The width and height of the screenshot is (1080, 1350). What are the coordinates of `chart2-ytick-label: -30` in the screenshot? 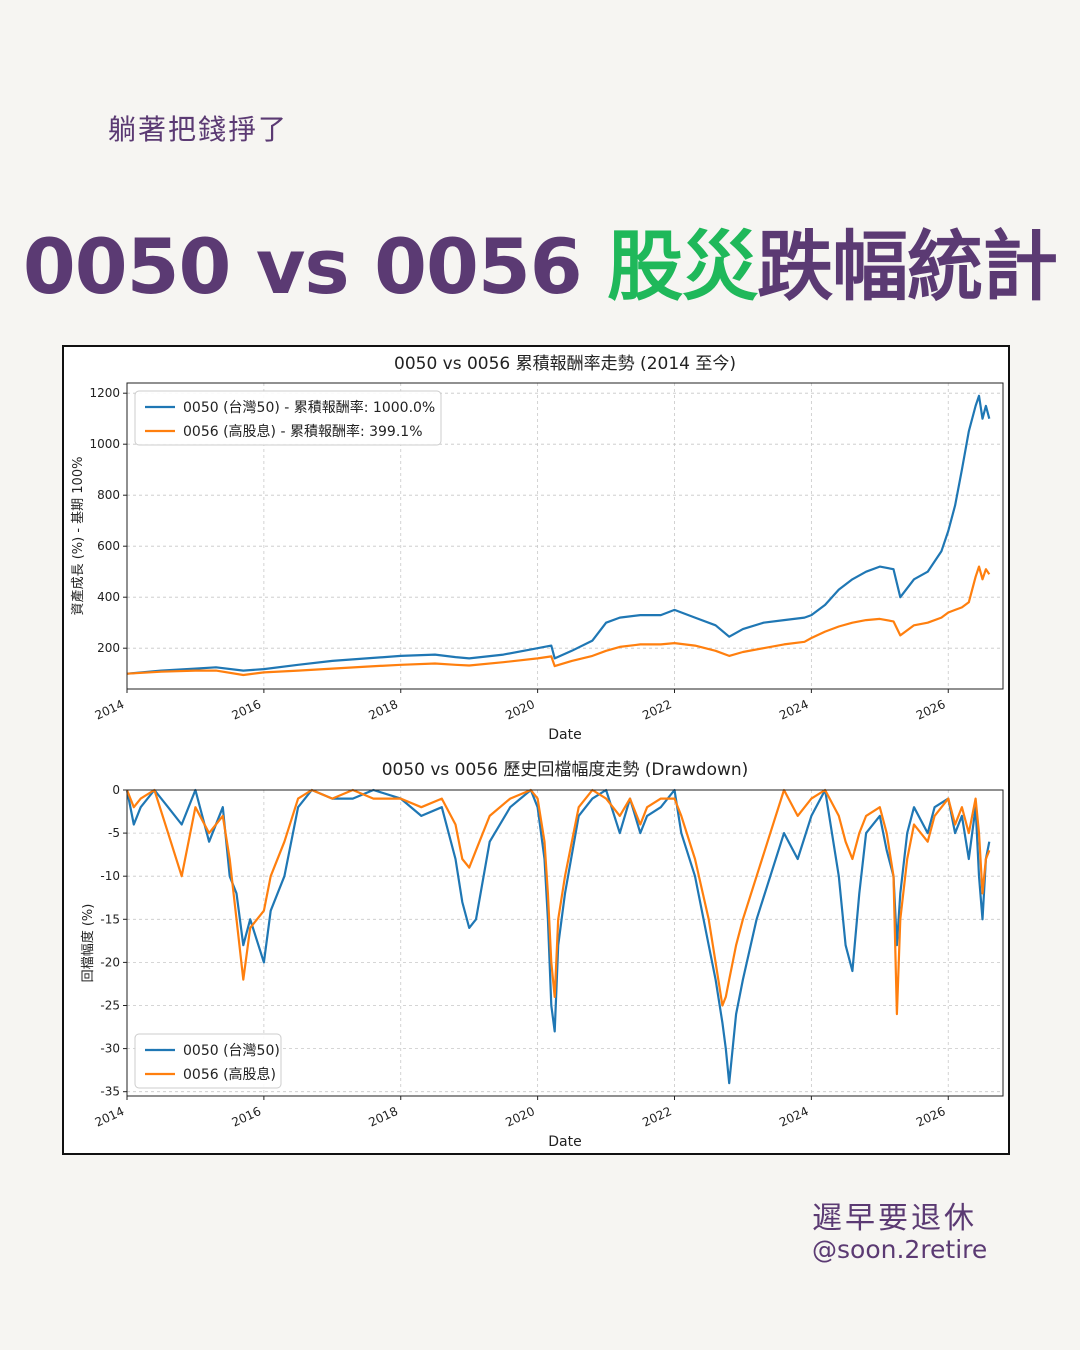 It's located at (110, 1049).